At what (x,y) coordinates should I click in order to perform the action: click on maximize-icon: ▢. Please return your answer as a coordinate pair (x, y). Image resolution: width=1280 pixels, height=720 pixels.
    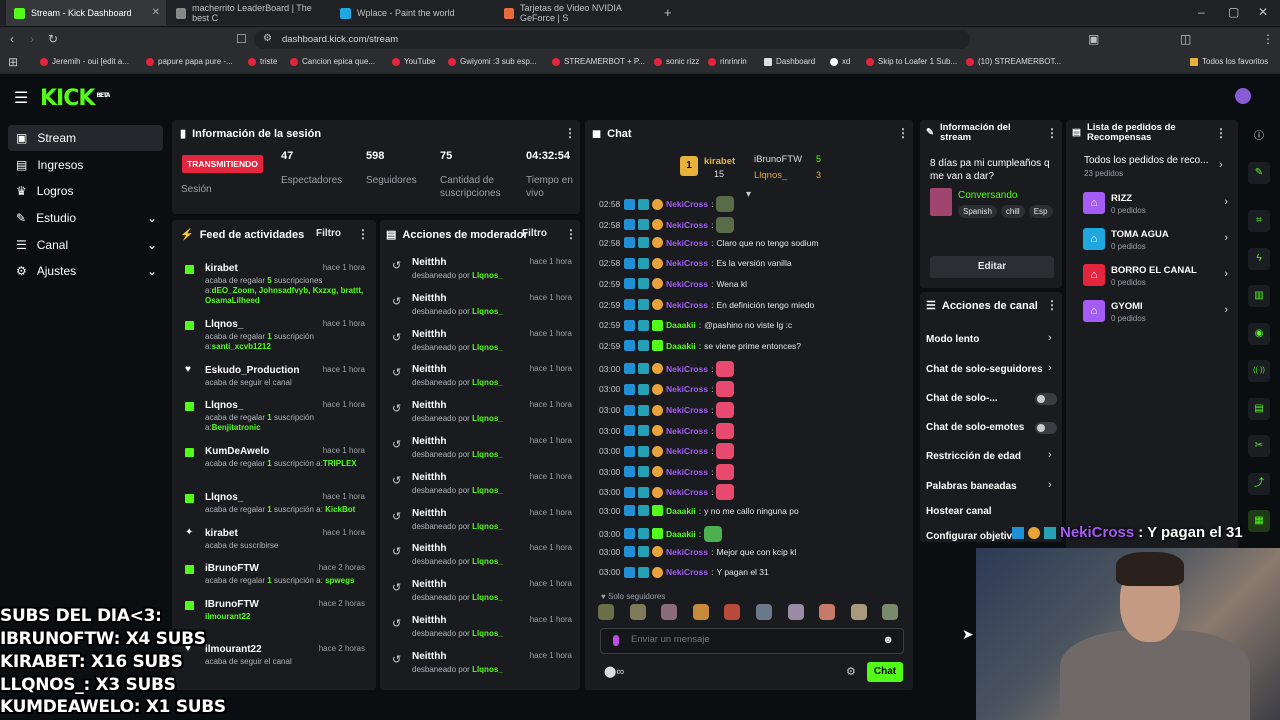
    Looking at the image, I should click on (1234, 12).